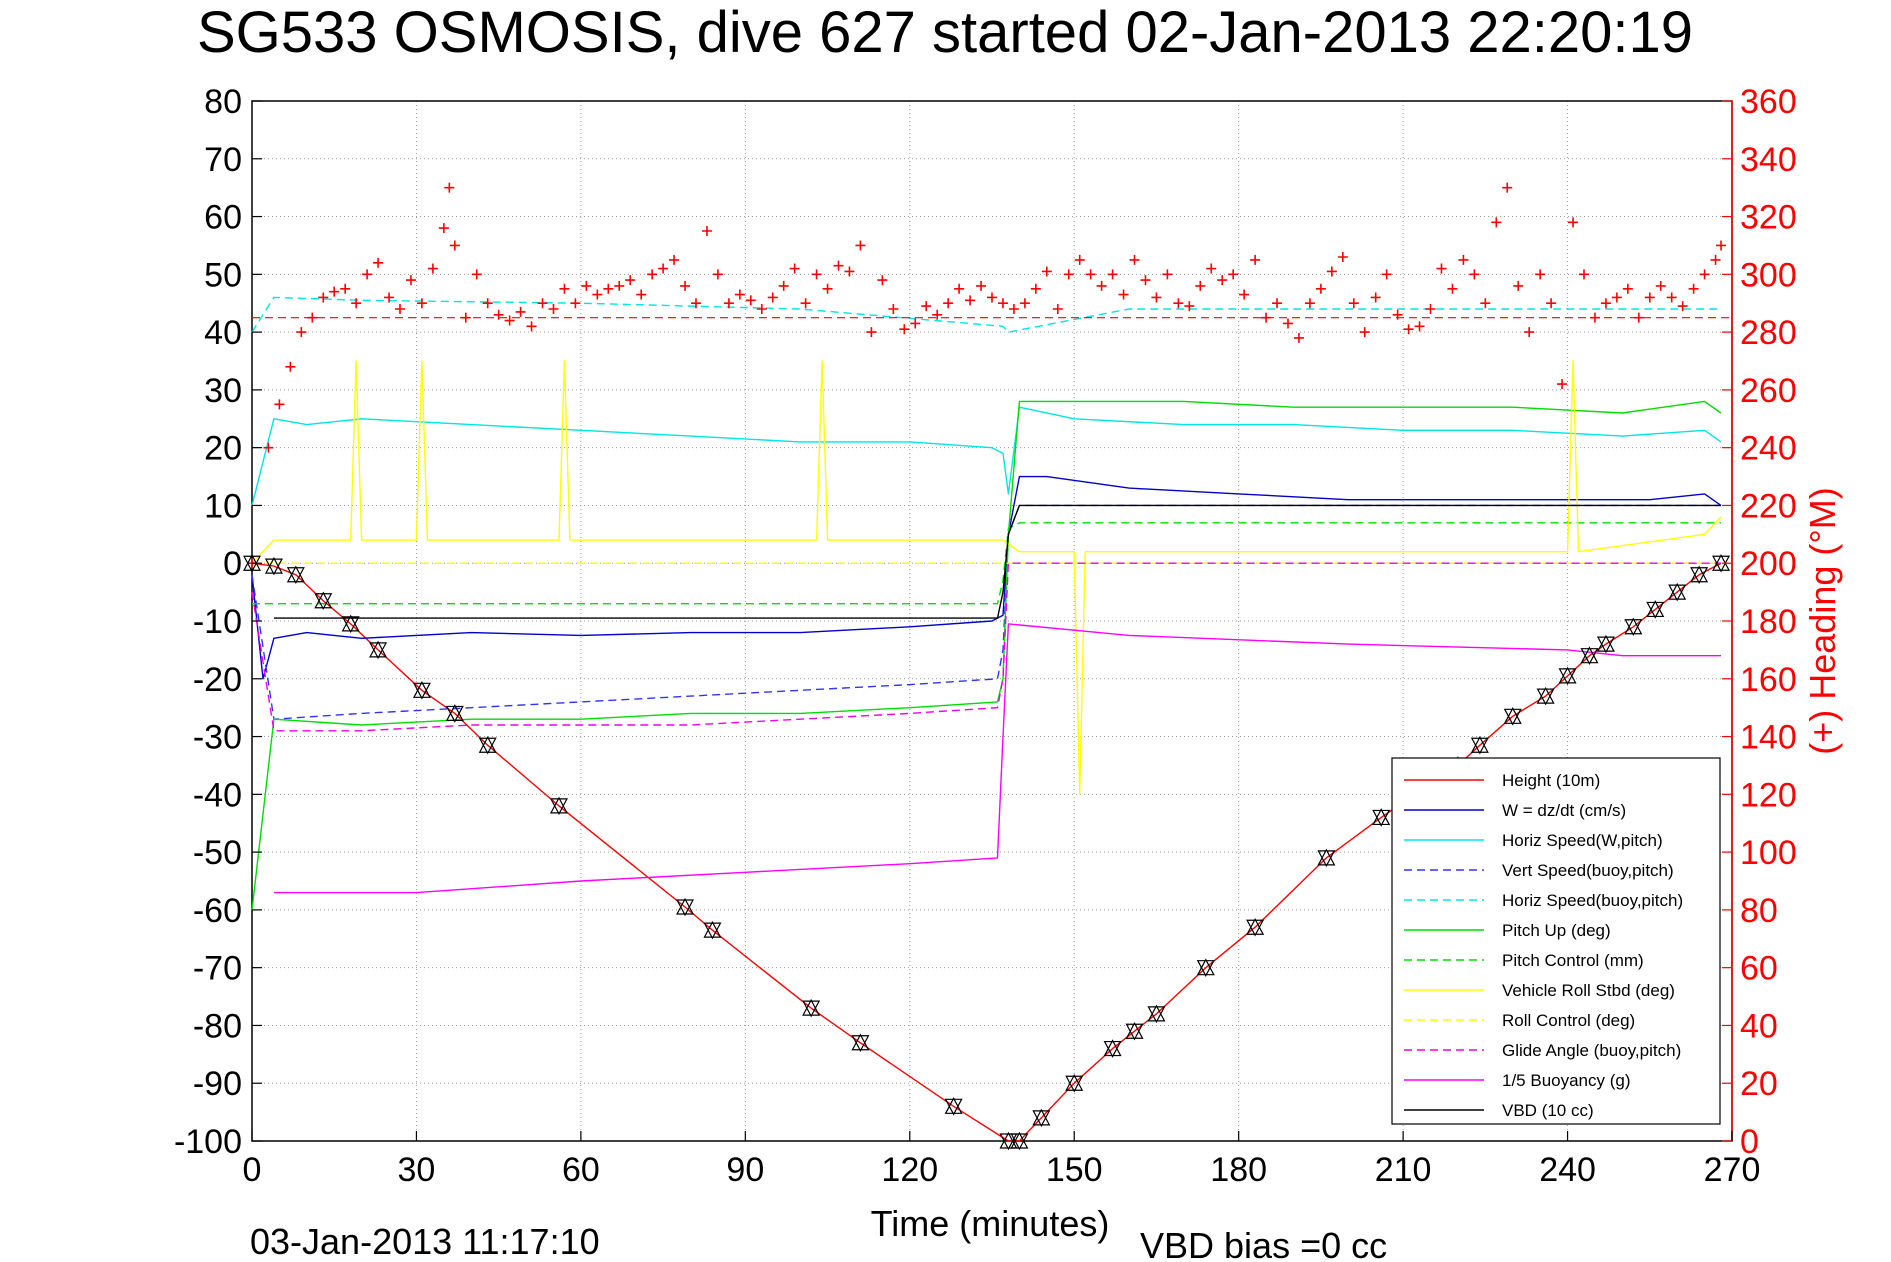 This screenshot has height=1262, width=1891. What do you see at coordinates (909, 1170) in the screenshot?
I see `x-tick-label: 120` at bounding box center [909, 1170].